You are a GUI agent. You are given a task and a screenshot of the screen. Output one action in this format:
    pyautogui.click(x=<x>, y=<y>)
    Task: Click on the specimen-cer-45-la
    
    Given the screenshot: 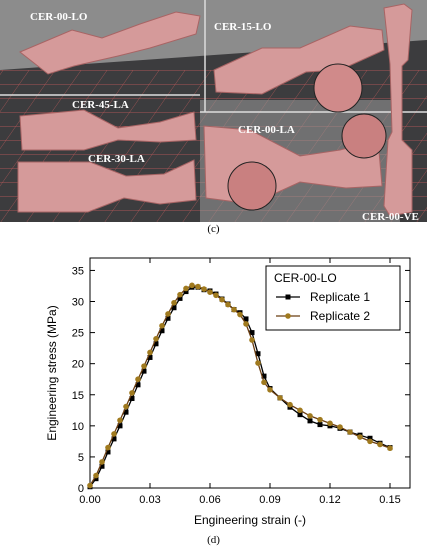 What is the action you would take?
    pyautogui.click(x=108, y=130)
    